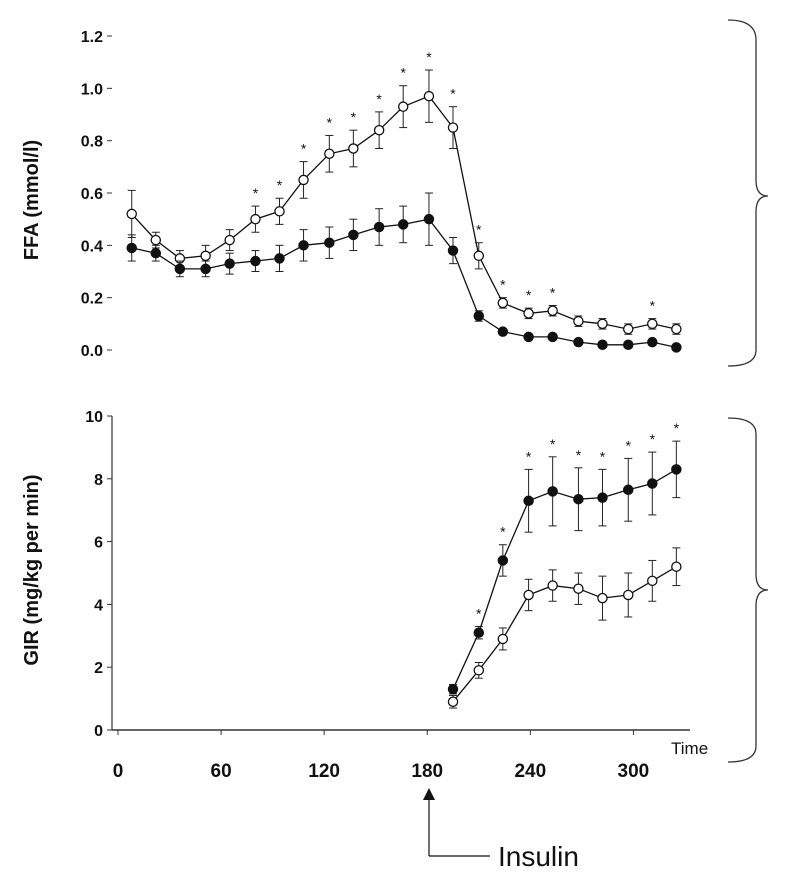 The image size is (806, 880). What do you see at coordinates (564, 634) in the screenshot?
I see `gir-open-series-line` at bounding box center [564, 634].